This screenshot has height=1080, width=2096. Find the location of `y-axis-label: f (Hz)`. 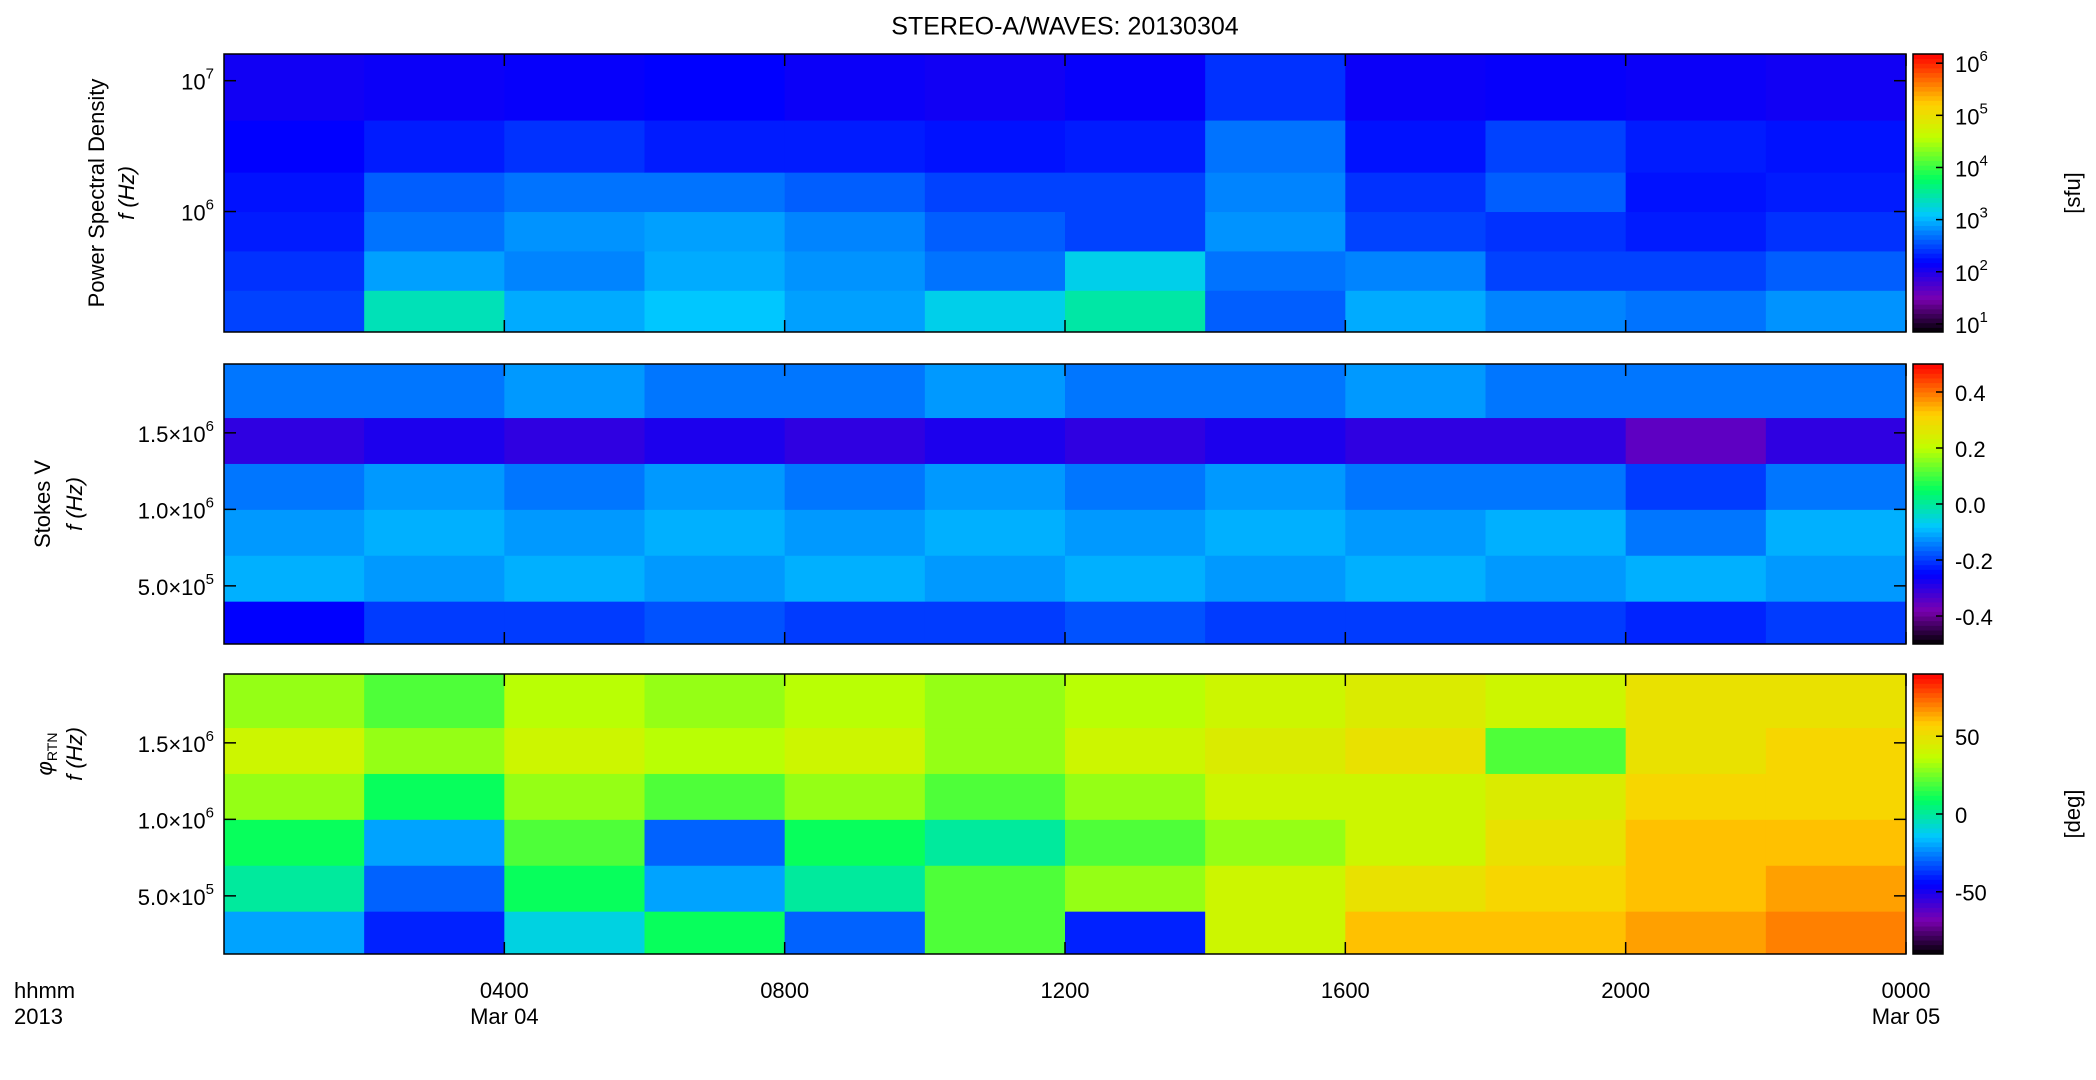

y-axis-label: f (Hz) is located at coordinates (74, 754).